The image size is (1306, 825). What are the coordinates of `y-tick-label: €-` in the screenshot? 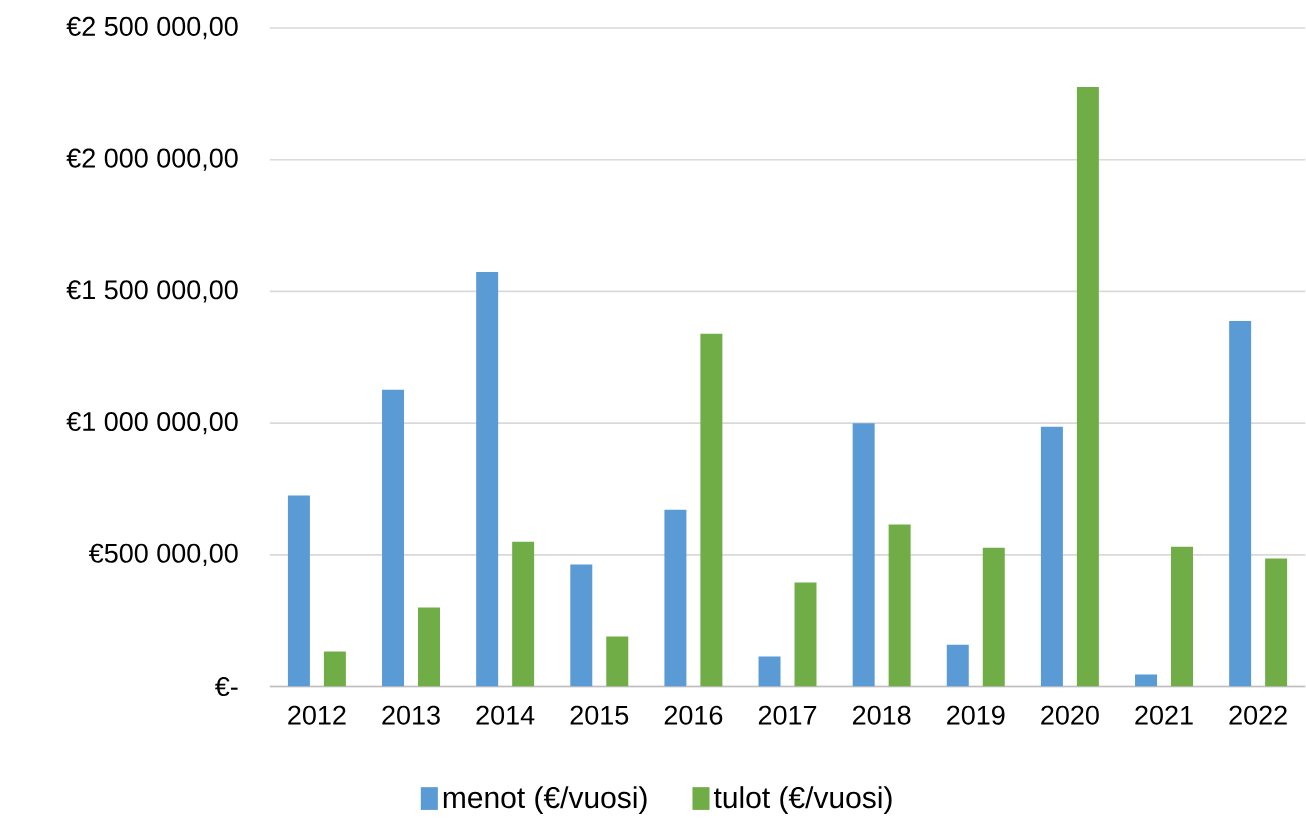 It's located at (226, 686).